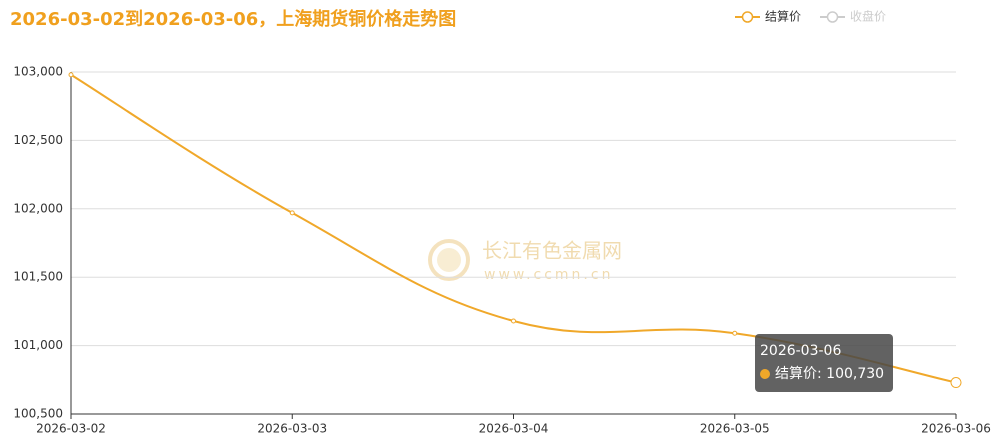  I want to click on y-tick-label: 101,500, so click(38, 277).